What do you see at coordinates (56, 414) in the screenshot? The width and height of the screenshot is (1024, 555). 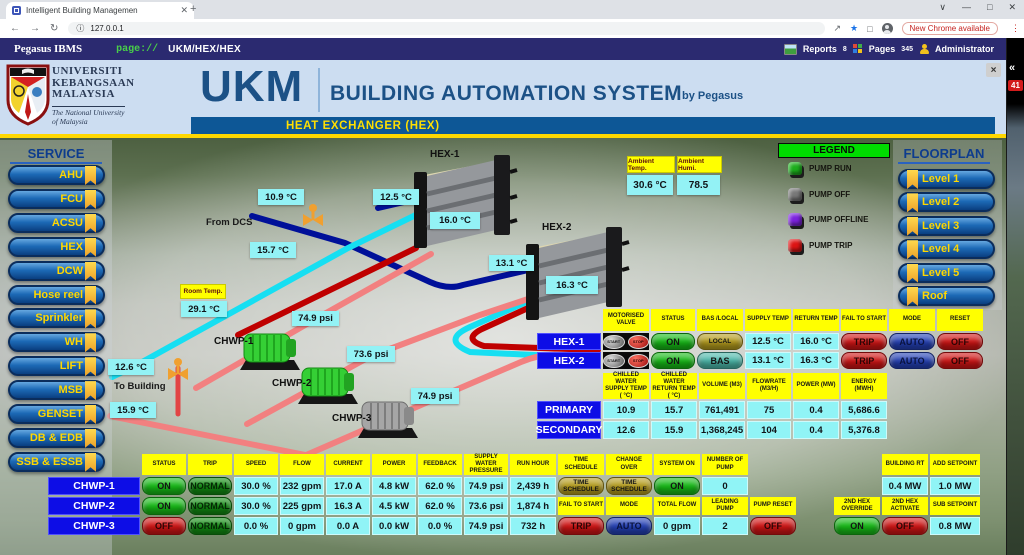 I see `sidebar-item-genset: GENSET` at bounding box center [56, 414].